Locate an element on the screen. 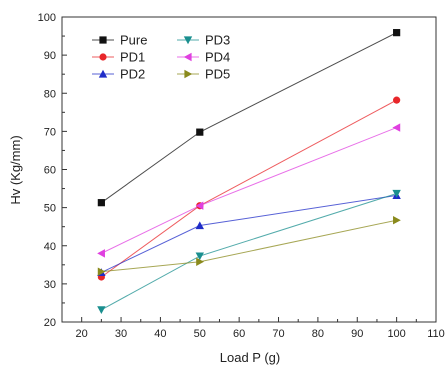  y-tick-label: 70 is located at coordinates (50, 132).